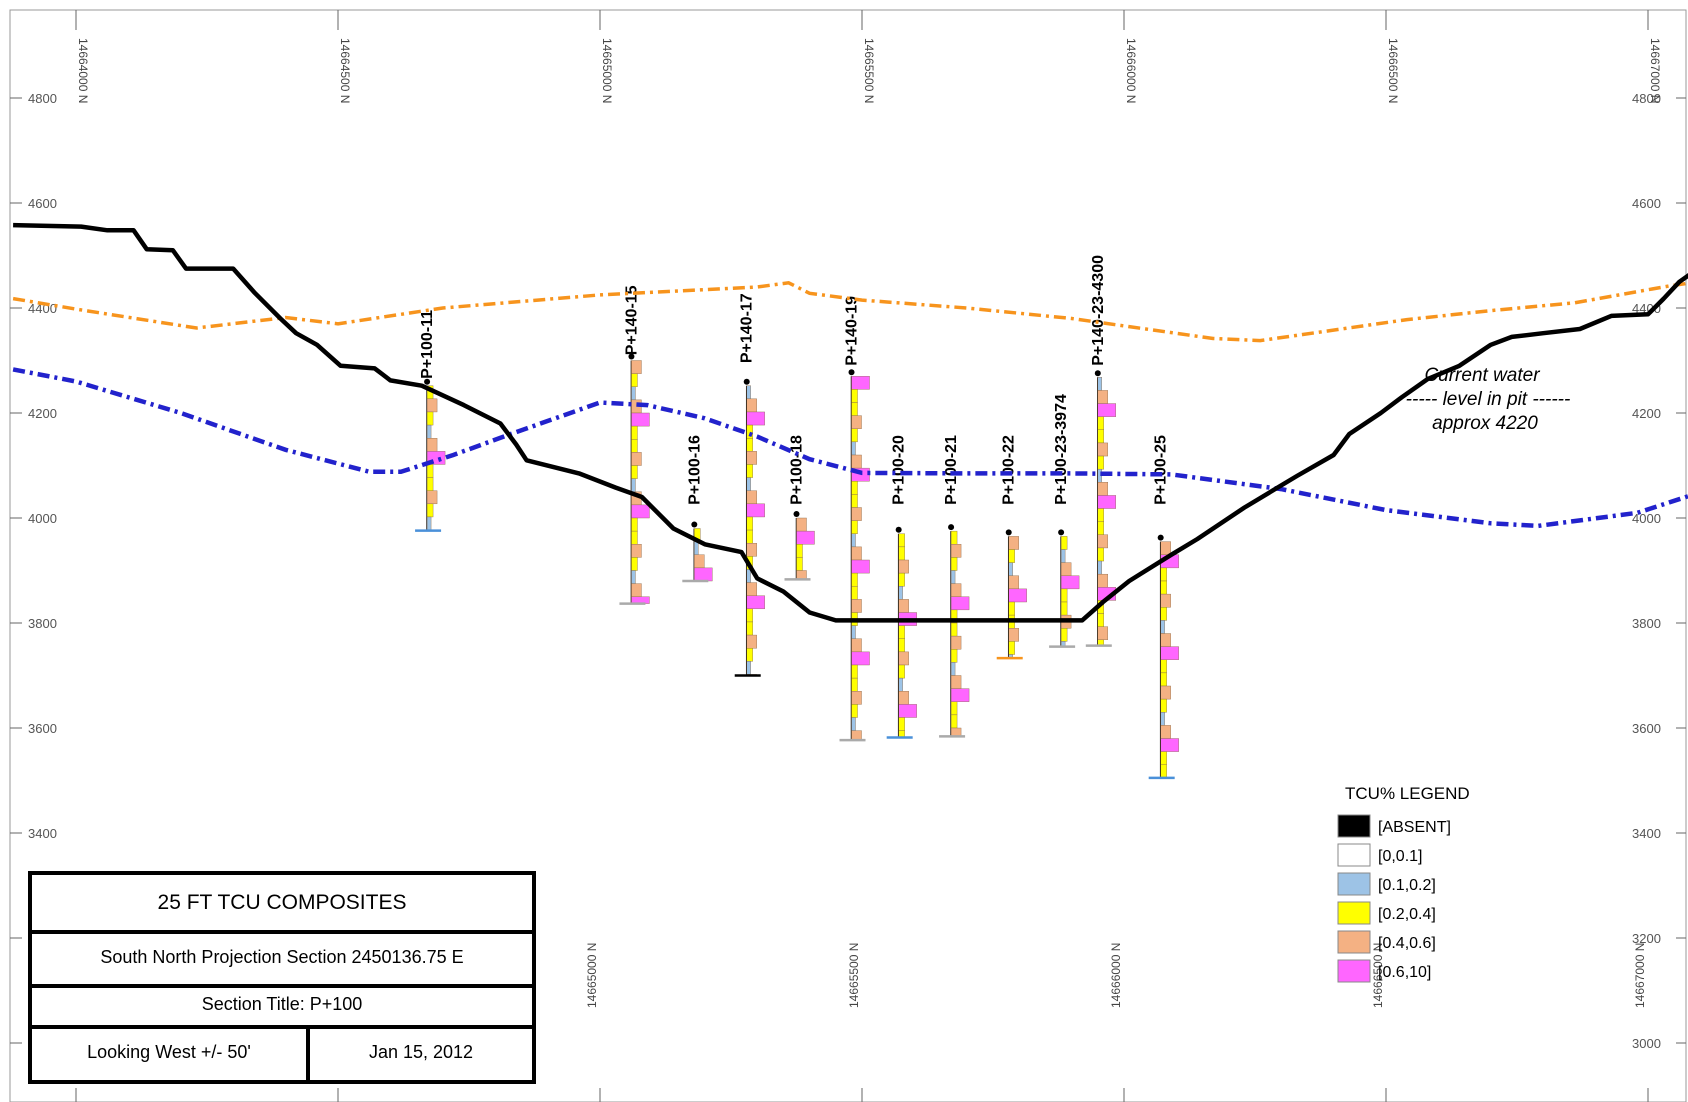 This screenshot has width=1688, height=1102. Describe the element at coordinates (1161, 470) in the screenshot. I see `hole-label: P+100-25` at that location.